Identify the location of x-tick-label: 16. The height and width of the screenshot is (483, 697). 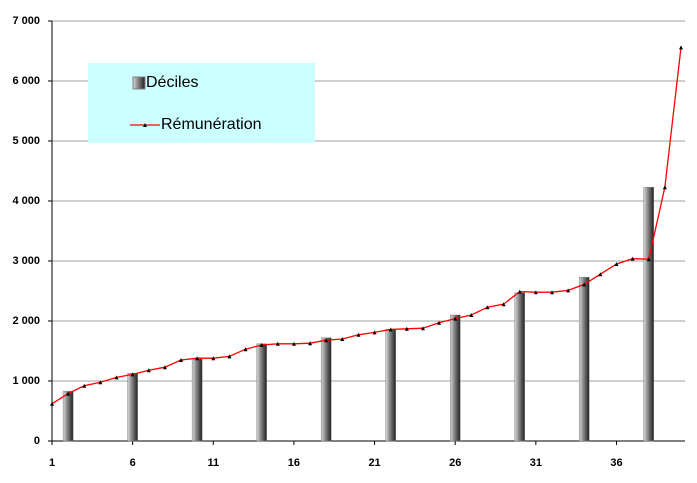
(294, 463).